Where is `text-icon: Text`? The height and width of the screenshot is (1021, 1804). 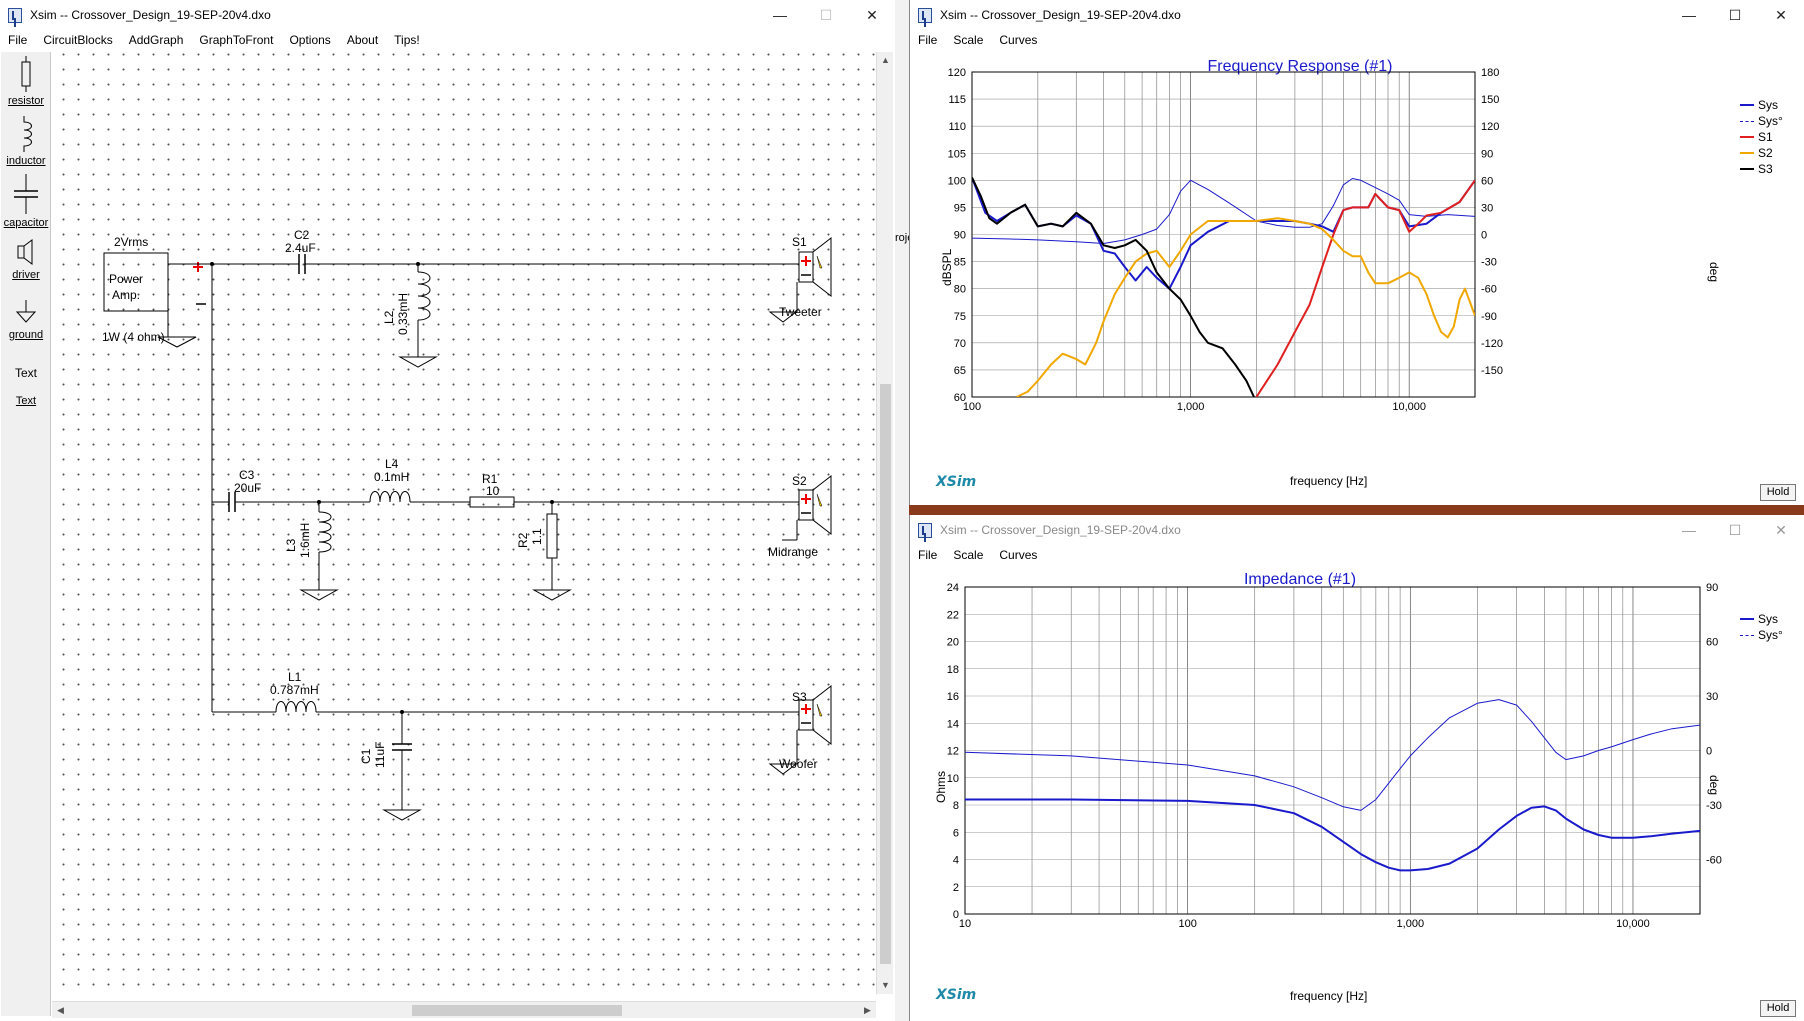
text-icon: Text is located at coordinates (25, 373).